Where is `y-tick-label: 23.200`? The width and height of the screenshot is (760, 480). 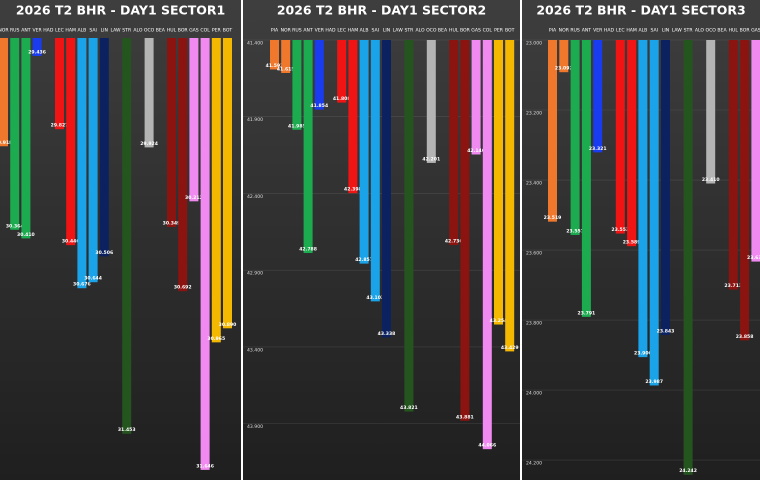
y-tick-label: 23.200 is located at coordinates (534, 114).